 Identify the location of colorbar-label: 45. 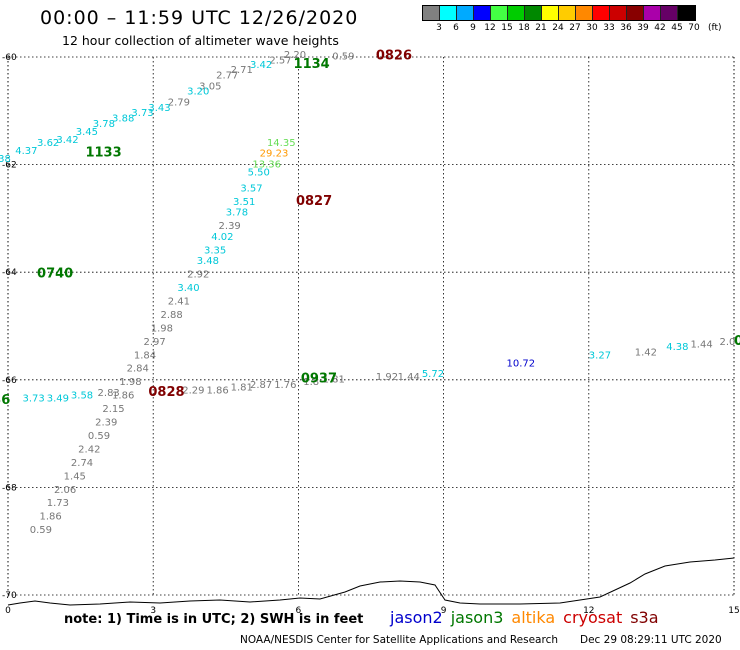
(677, 28).